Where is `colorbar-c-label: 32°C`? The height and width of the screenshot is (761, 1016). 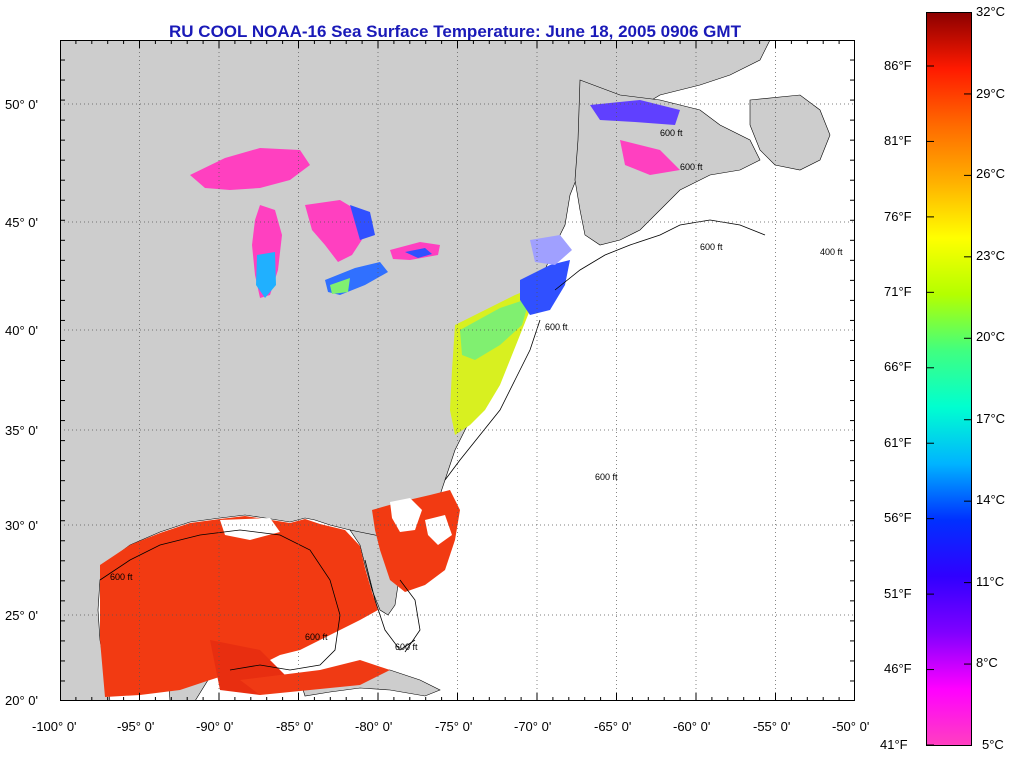 colorbar-c-label: 32°C is located at coordinates (991, 11).